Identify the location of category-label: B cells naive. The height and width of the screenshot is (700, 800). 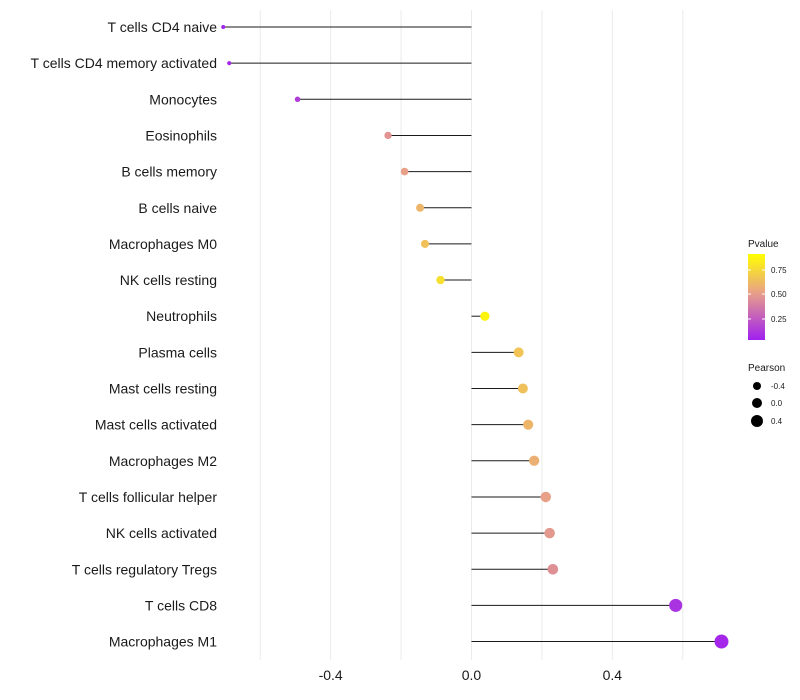
(177, 208).